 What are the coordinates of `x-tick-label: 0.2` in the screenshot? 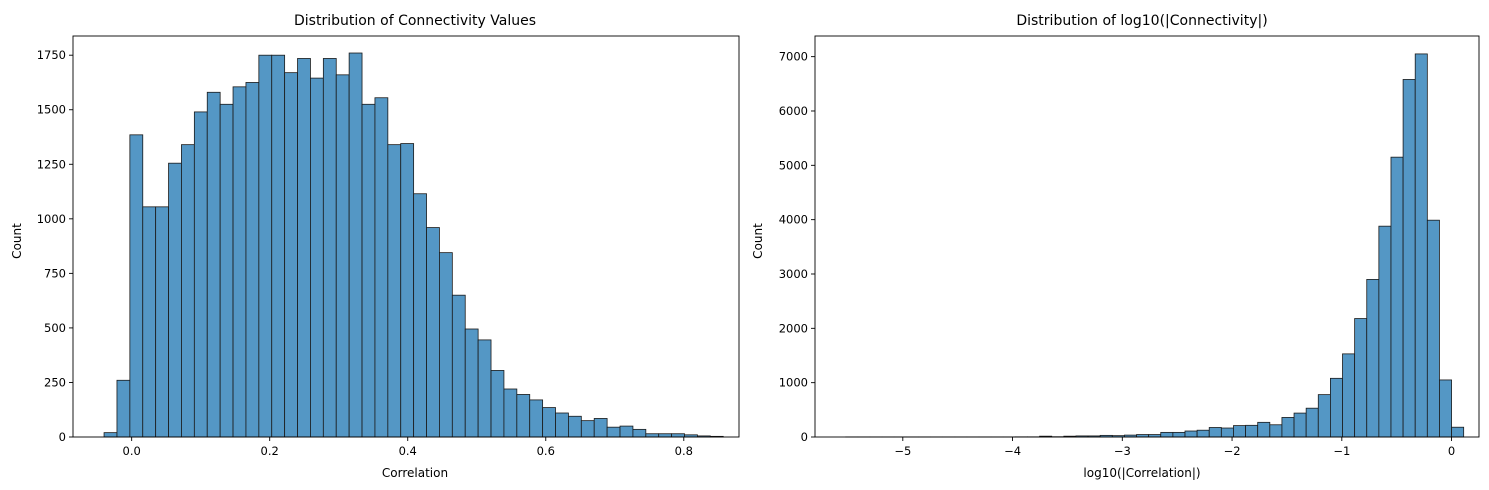 It's located at (270, 451).